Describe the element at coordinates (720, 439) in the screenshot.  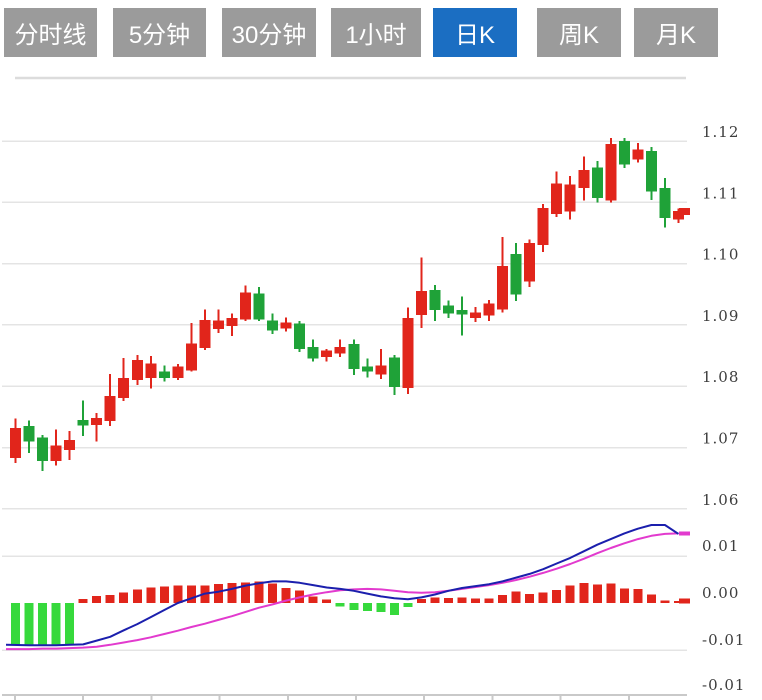
I see `price-tick-label: 1.07` at that location.